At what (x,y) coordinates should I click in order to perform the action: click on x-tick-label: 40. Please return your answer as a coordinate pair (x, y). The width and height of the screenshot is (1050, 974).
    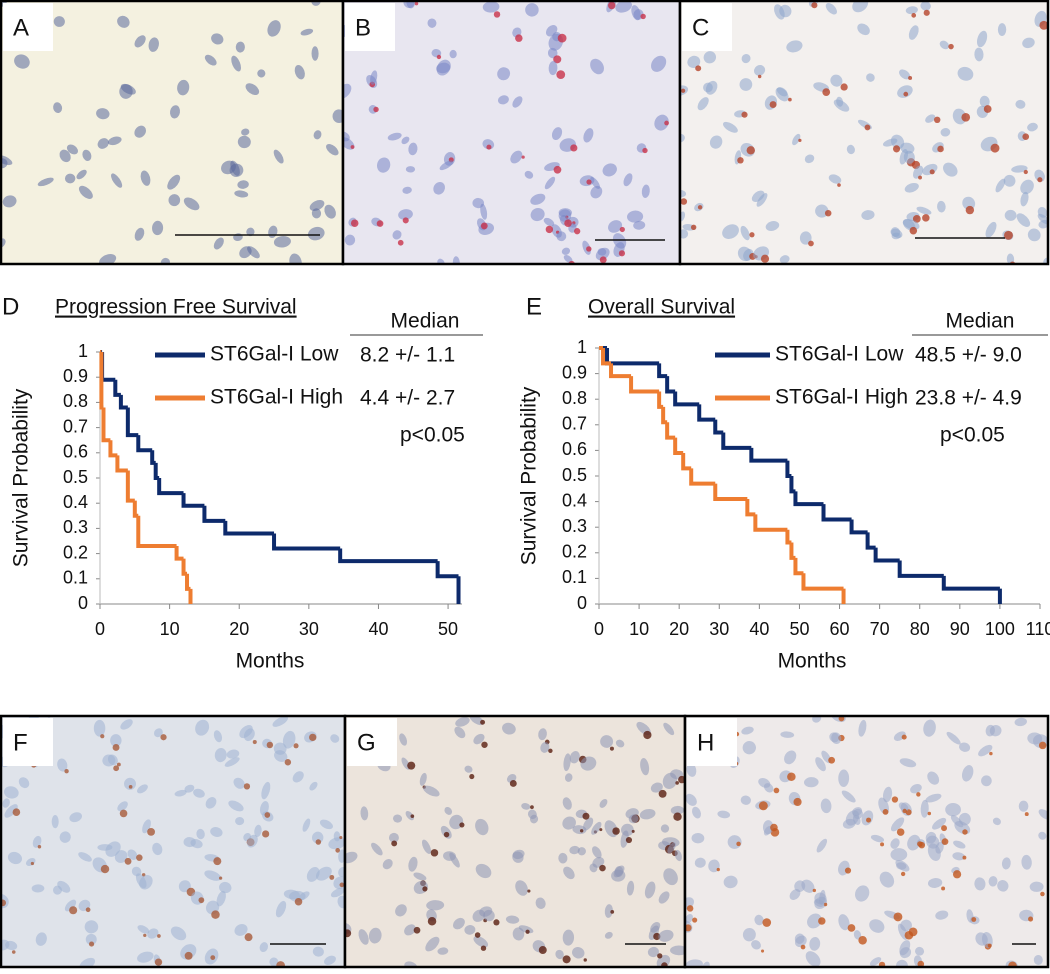
    Looking at the image, I should click on (378, 629).